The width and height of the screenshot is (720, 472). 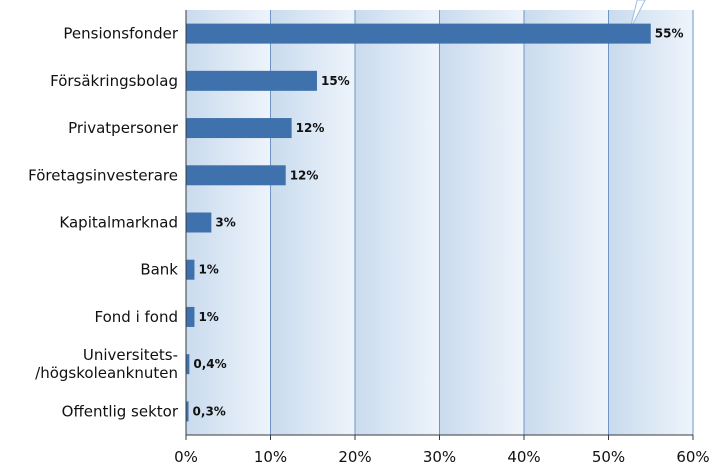 What do you see at coordinates (608, 457) in the screenshot?
I see `x-tick-label: 50%` at bounding box center [608, 457].